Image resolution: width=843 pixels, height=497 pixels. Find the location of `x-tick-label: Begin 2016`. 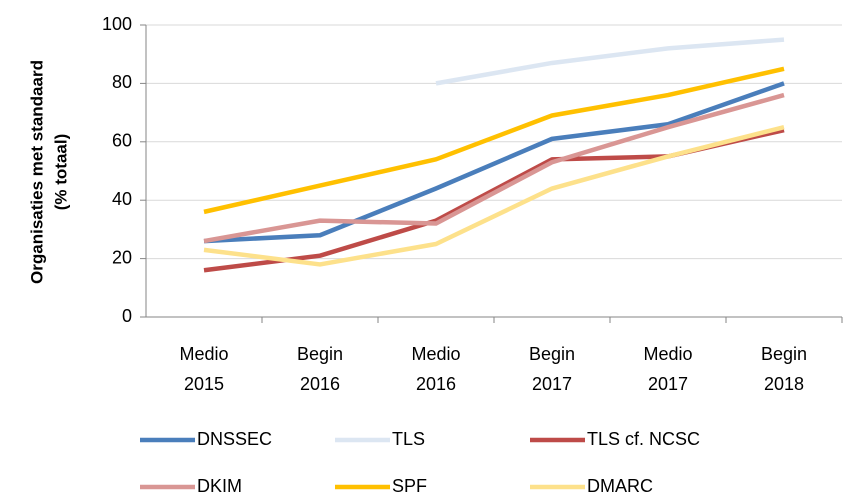

x-tick-label: Begin 2016 is located at coordinates (320, 369).